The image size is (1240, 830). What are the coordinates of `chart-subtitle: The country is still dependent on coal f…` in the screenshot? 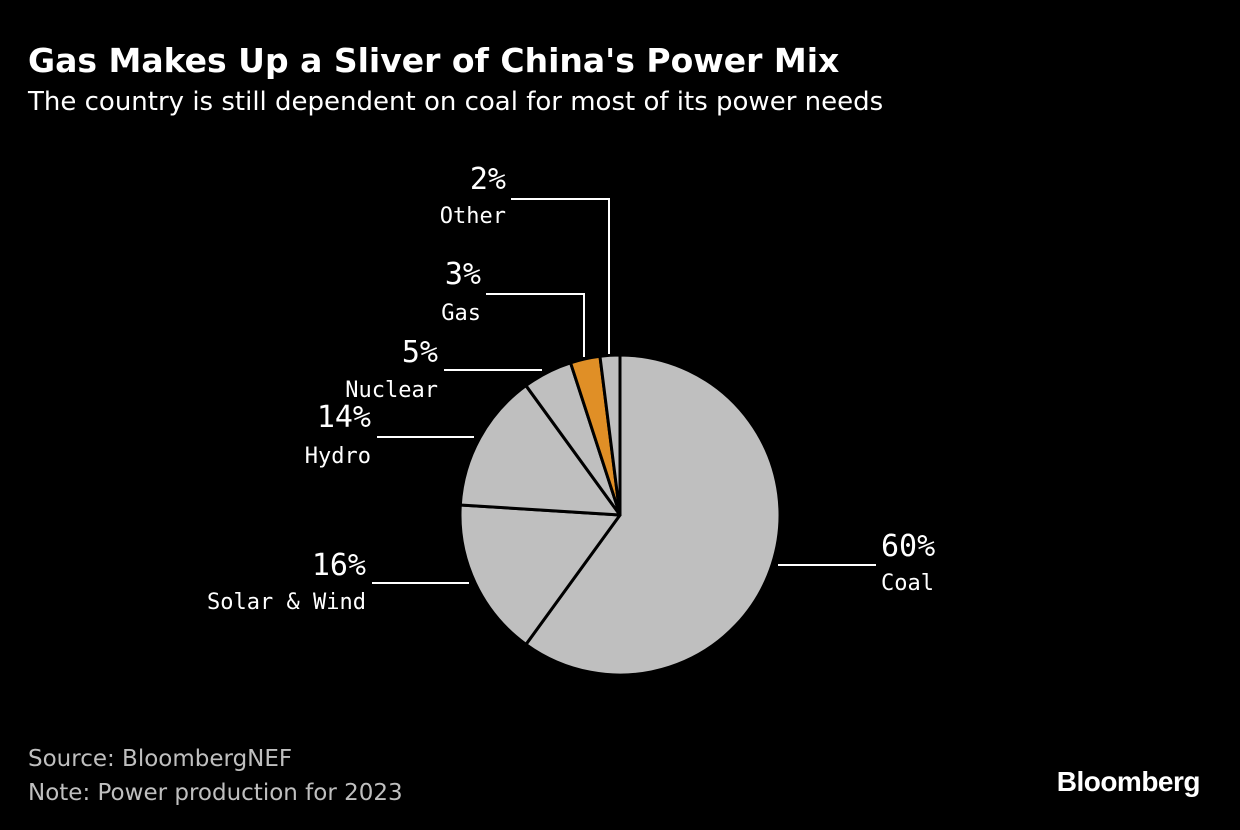 It's located at (456, 102).